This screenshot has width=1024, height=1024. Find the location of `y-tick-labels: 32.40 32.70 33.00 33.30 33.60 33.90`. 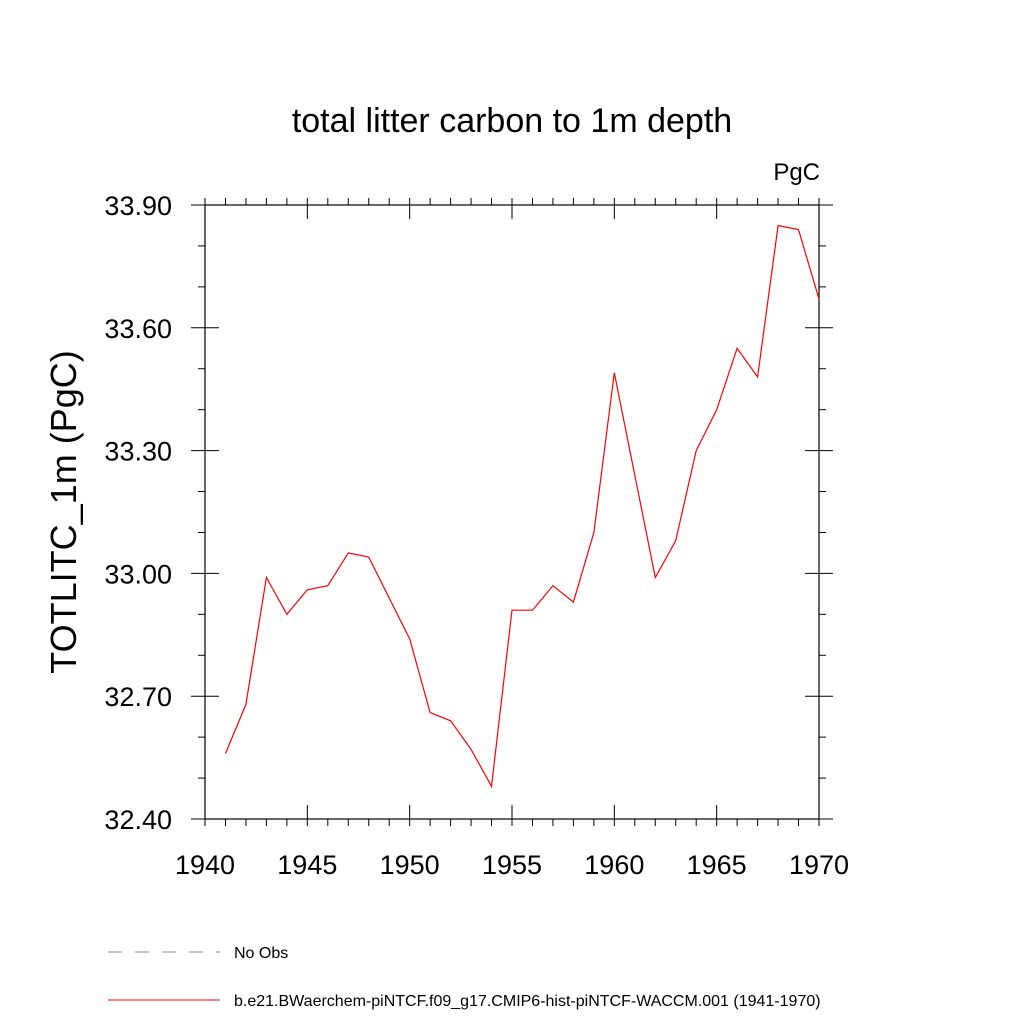

y-tick-labels: 32.40 32.70 33.00 33.30 33.60 33.90 is located at coordinates (138, 513).